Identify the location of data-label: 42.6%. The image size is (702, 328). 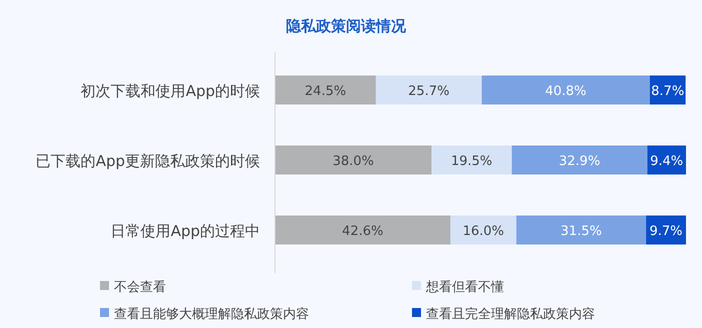
(363, 231).